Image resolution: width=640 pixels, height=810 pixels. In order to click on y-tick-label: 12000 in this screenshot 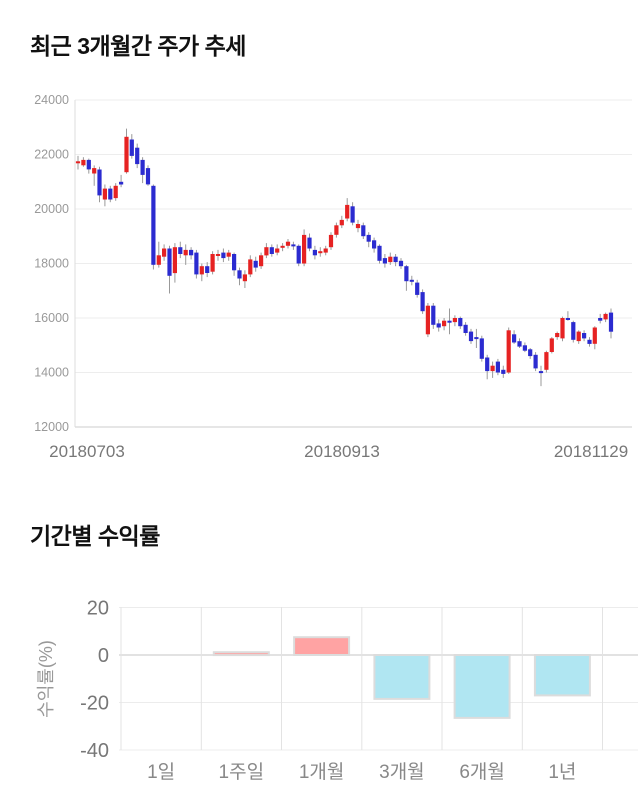, I will do `click(51, 427)`.